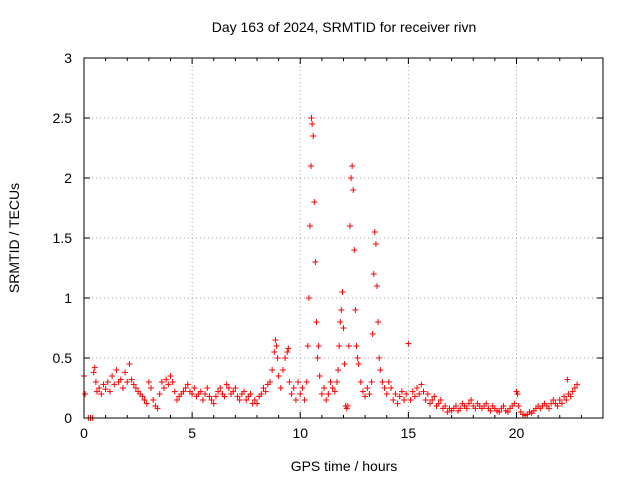  I want to click on y-tick-label: 1.5, so click(63, 238).